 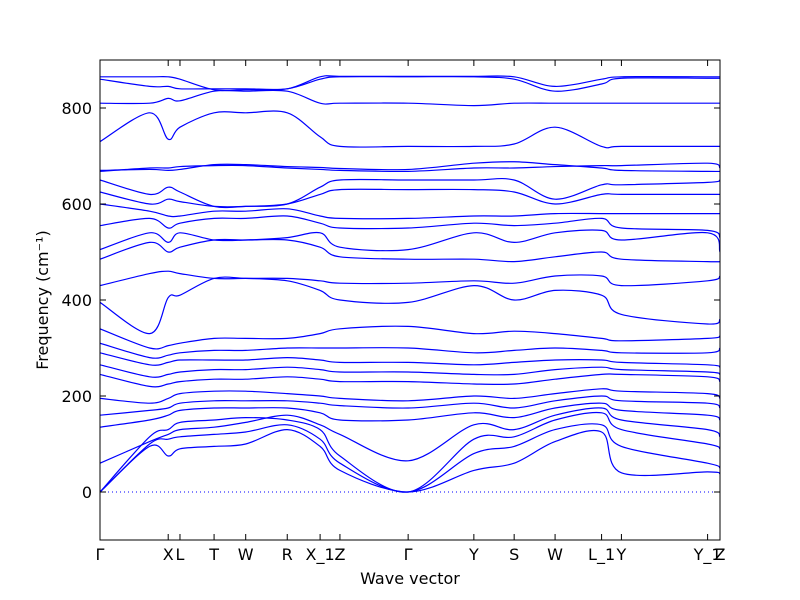 What do you see at coordinates (76, 300) in the screenshot?
I see `y-tick-label-400: 400` at bounding box center [76, 300].